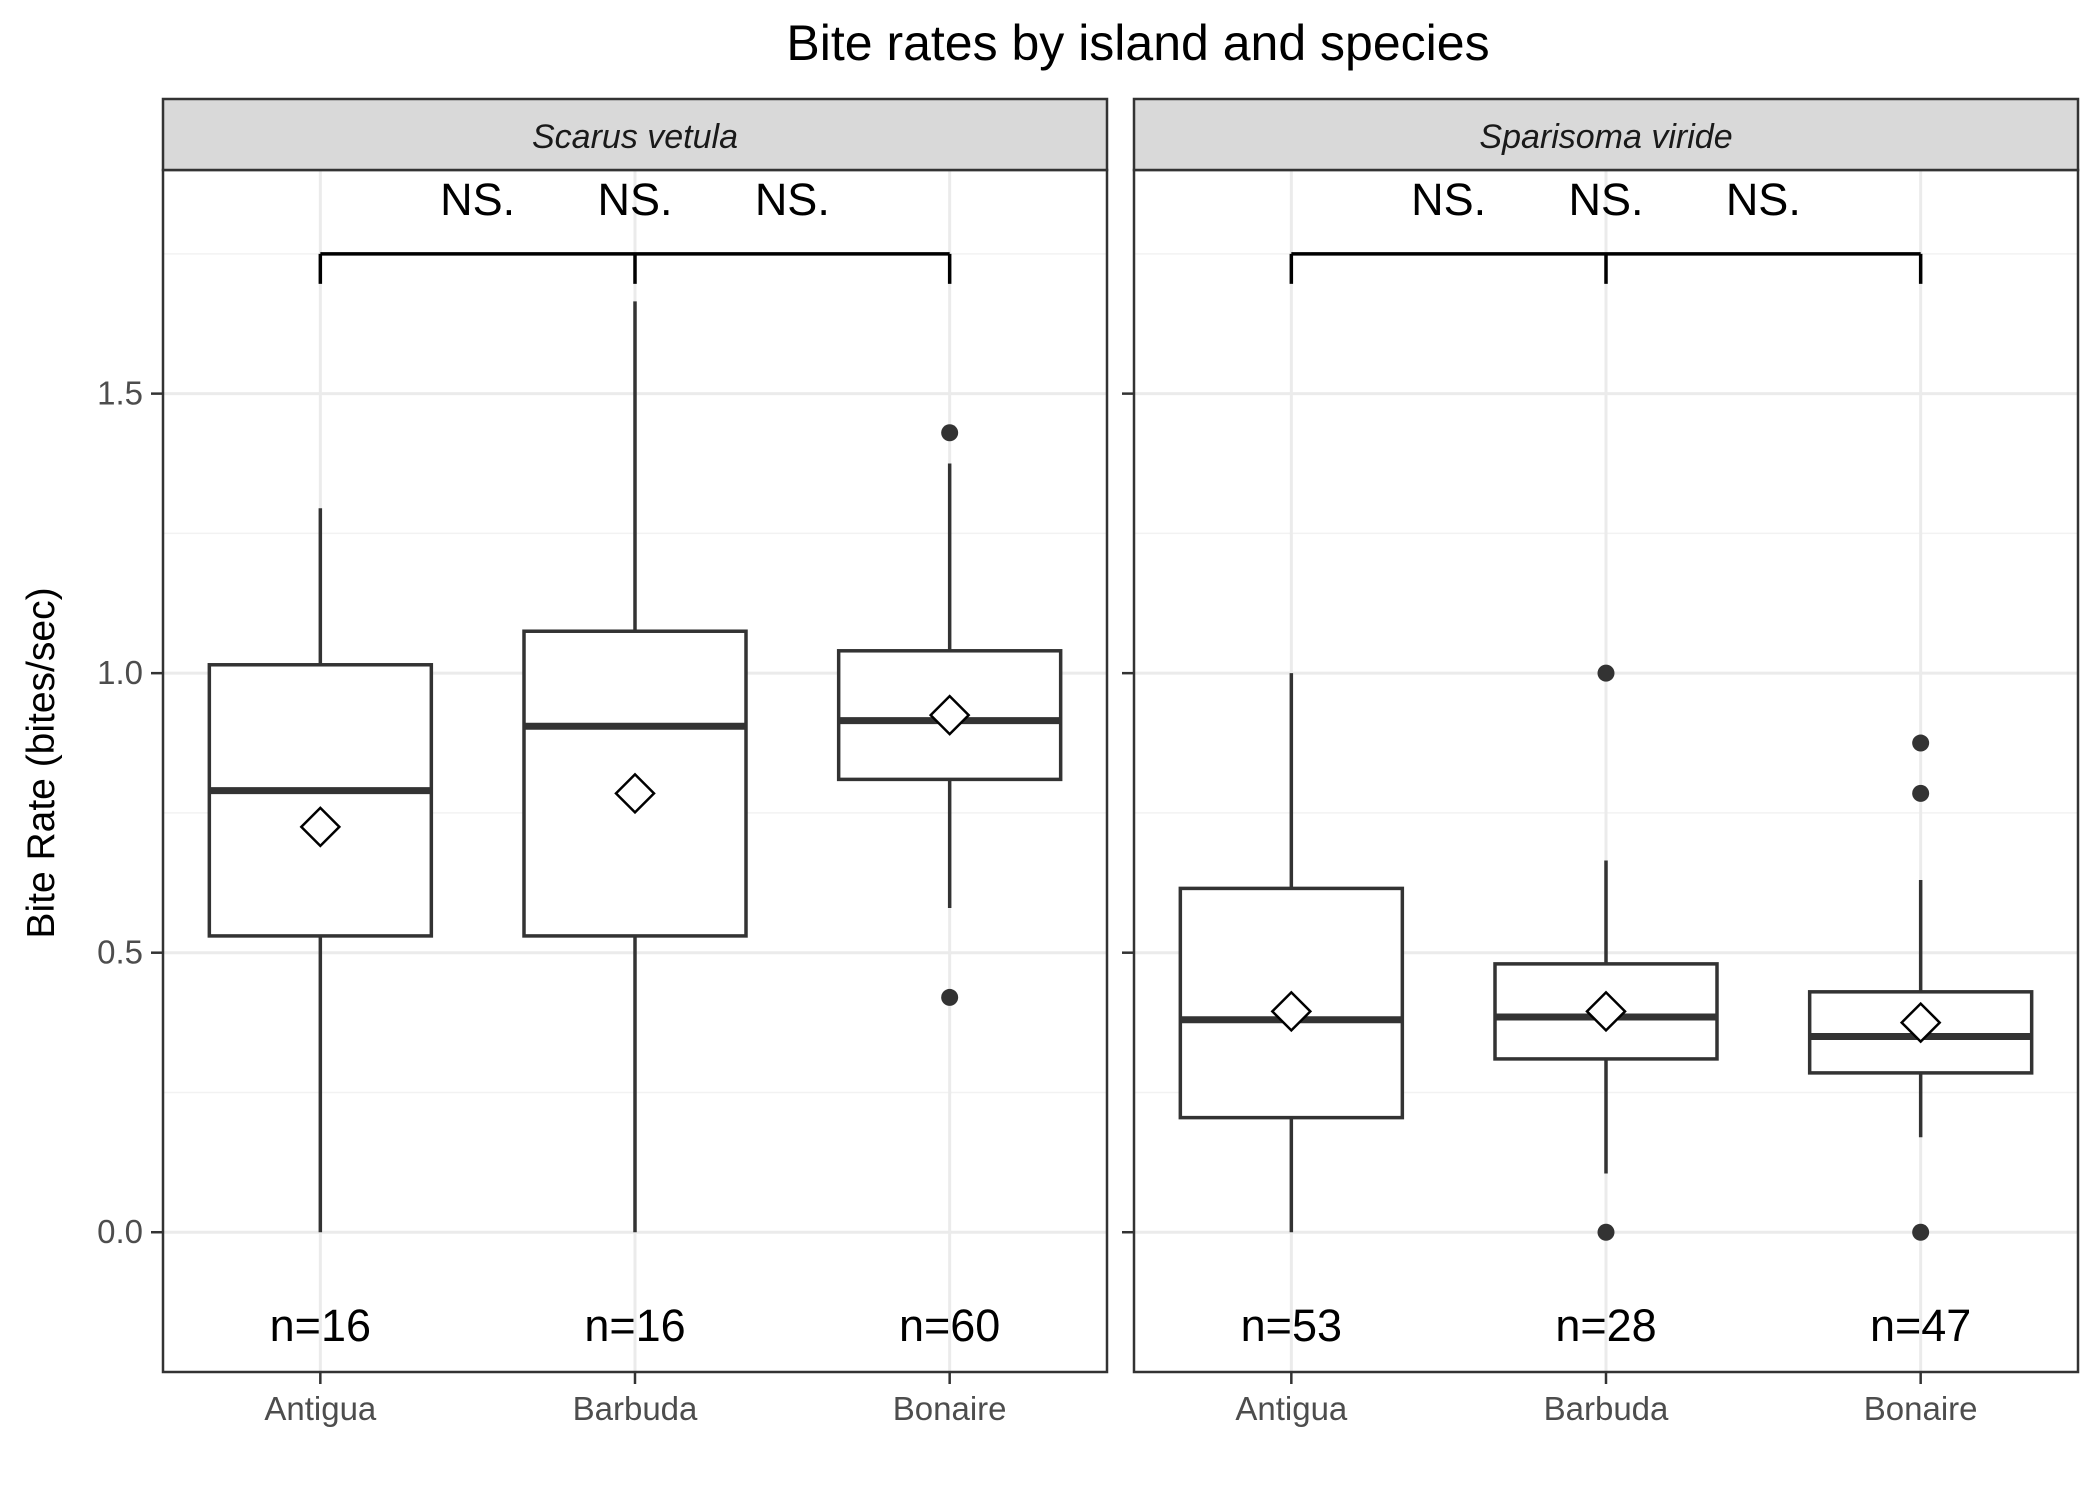  I want to click on chart-title: Bite rates by island and species, so click(1137, 43).